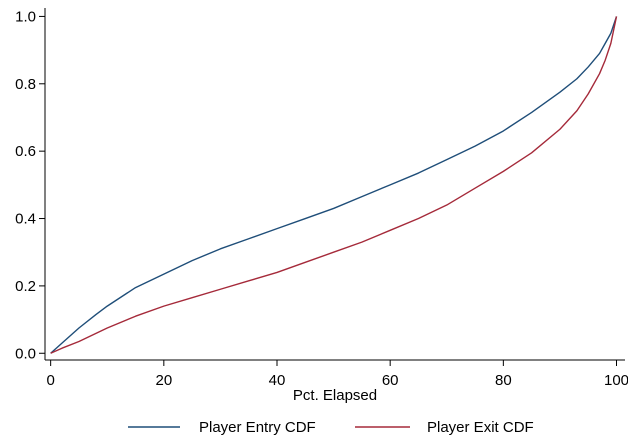  I want to click on y-tick-label: 0.2, so click(25, 286).